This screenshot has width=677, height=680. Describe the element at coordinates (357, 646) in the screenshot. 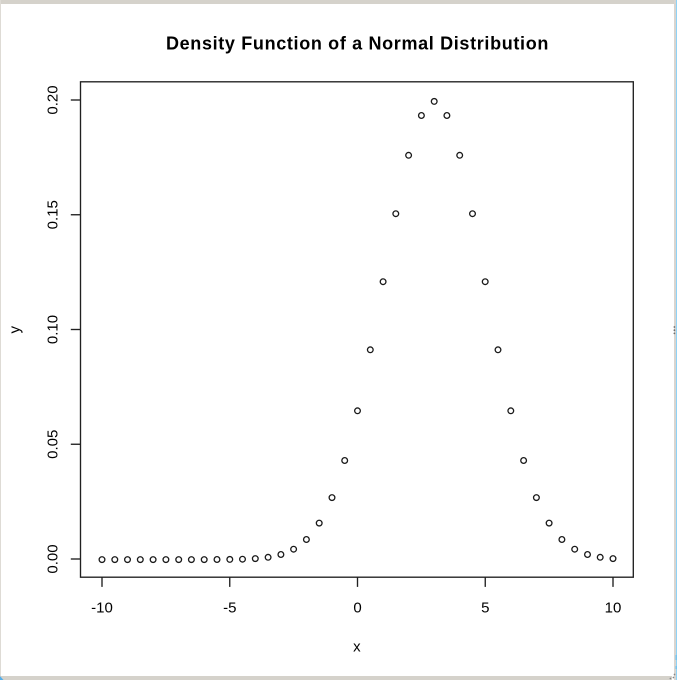

I see `svg-text: x` at that location.